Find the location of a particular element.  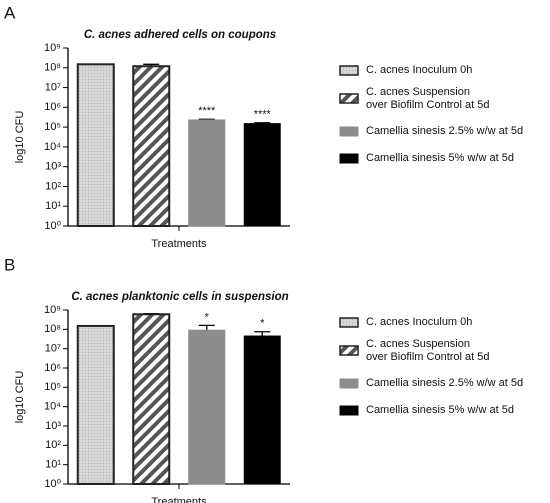

panel-label: B is located at coordinates (9, 264).